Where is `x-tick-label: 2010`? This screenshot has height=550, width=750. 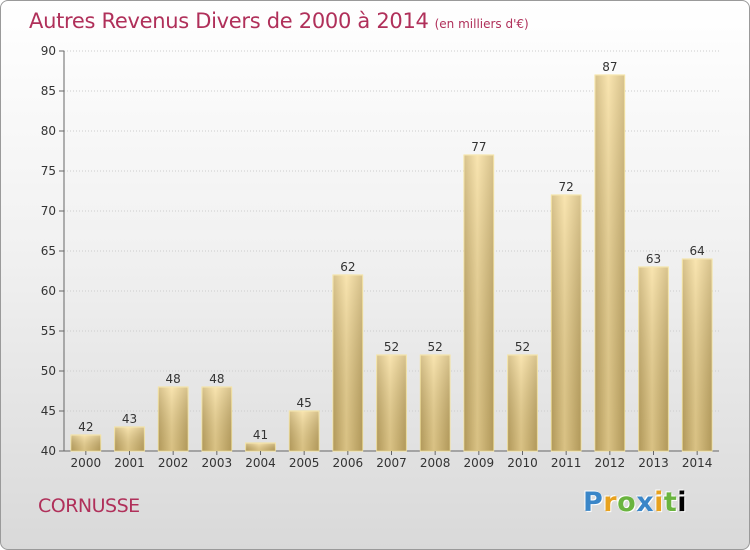
x-tick-label: 2010 is located at coordinates (522, 463).